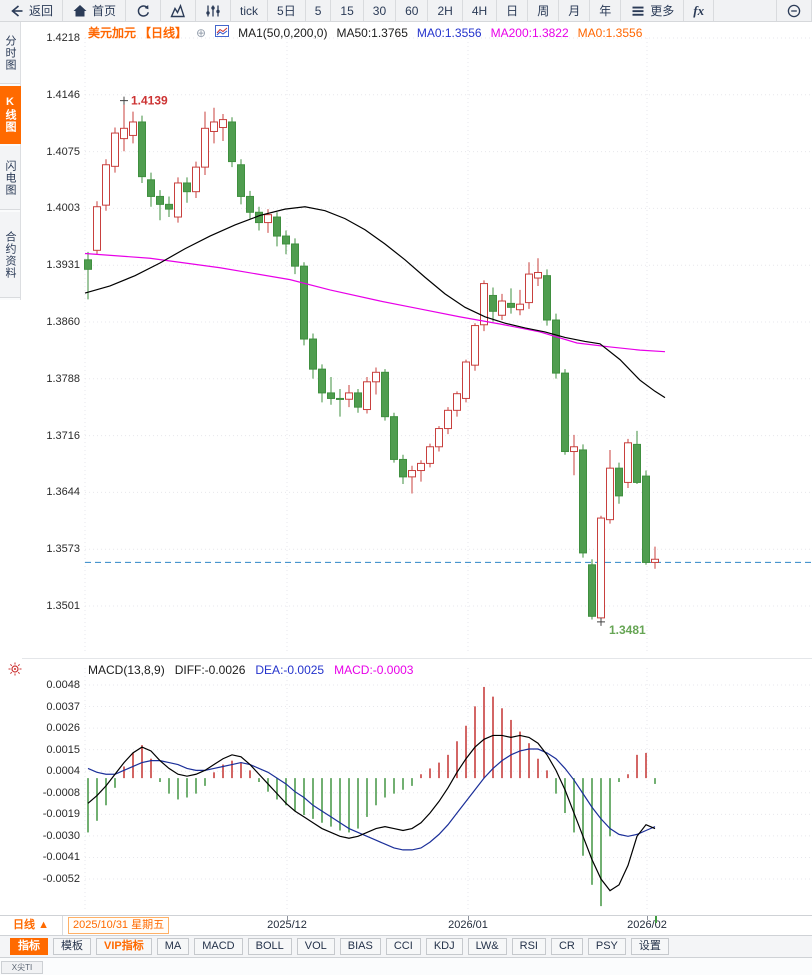  What do you see at coordinates (513, 10) in the screenshot?
I see `topbar-item-interval-day: 日` at bounding box center [513, 10].